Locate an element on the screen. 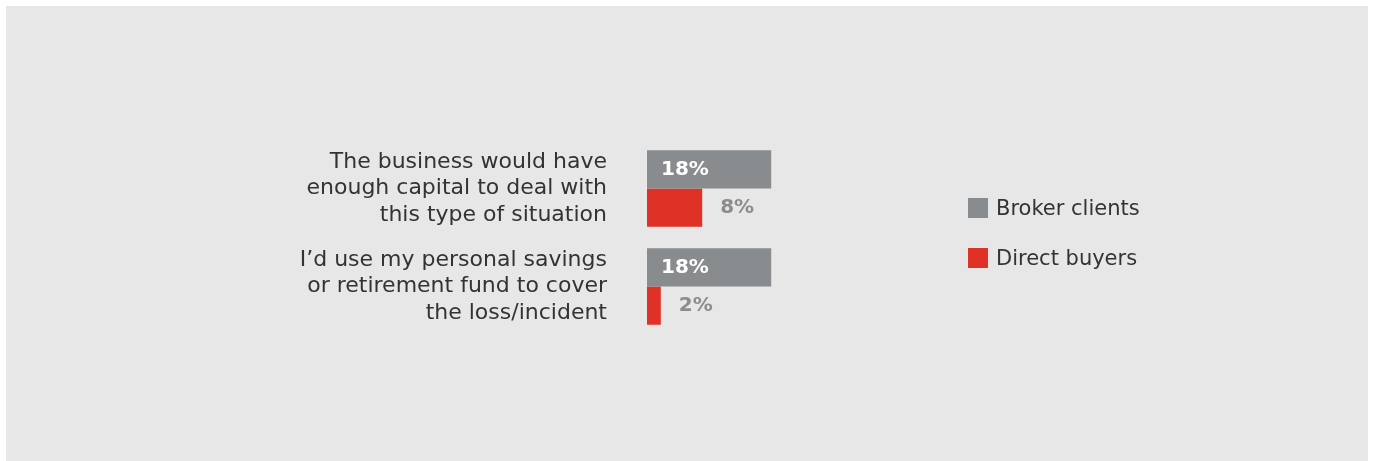 The width and height of the screenshot is (1373, 461). legend-label: Broker clients is located at coordinates (1068, 208).